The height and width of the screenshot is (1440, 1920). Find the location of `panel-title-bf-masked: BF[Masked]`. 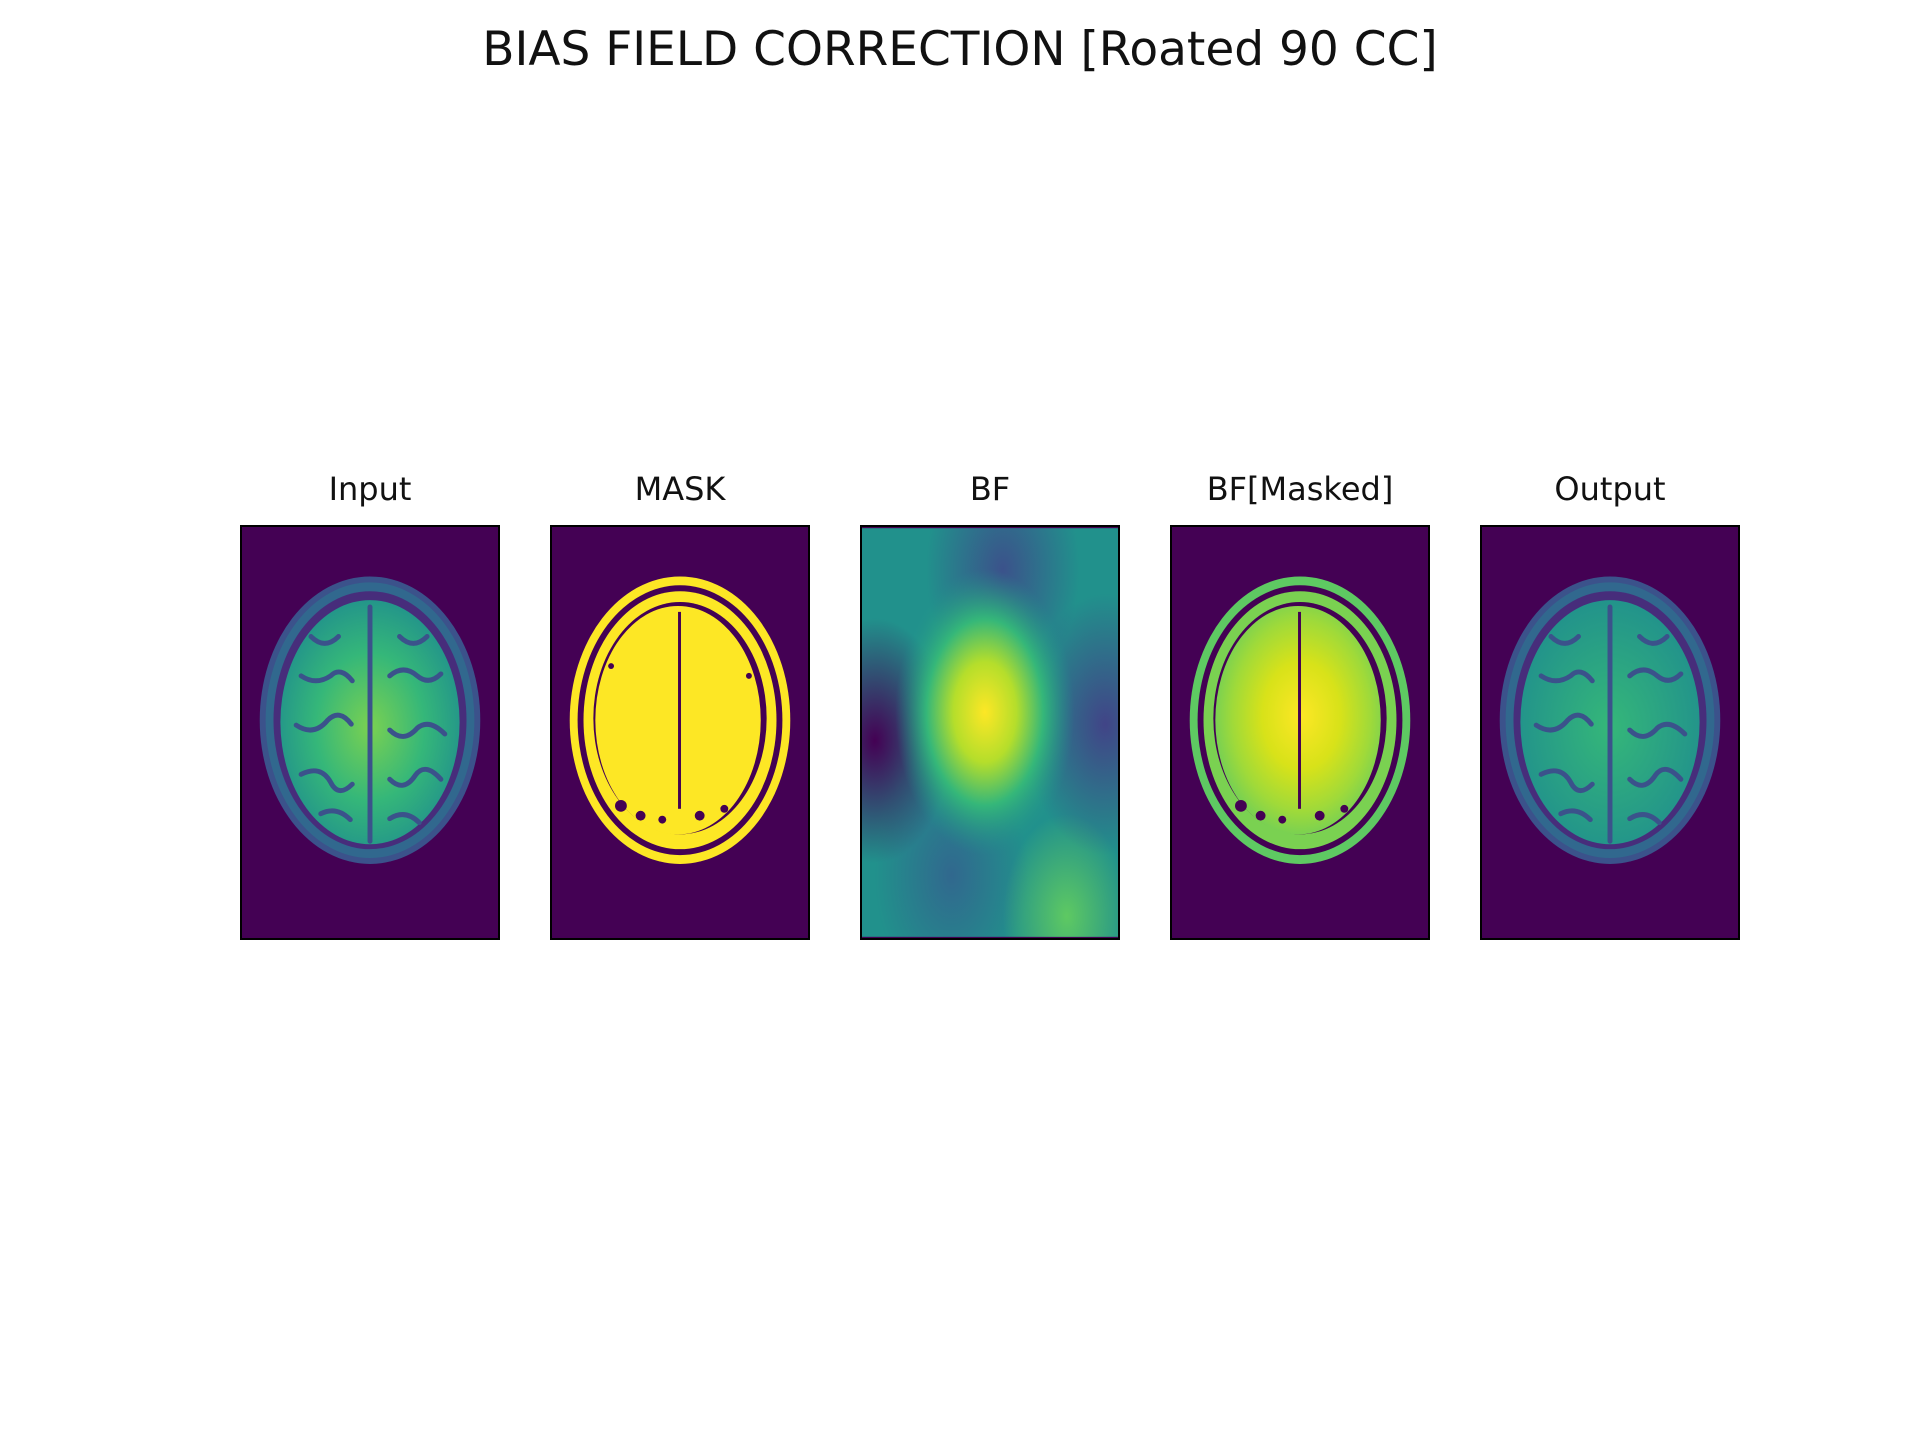

panel-title-bf-masked: BF[Masked] is located at coordinates (1300, 489).